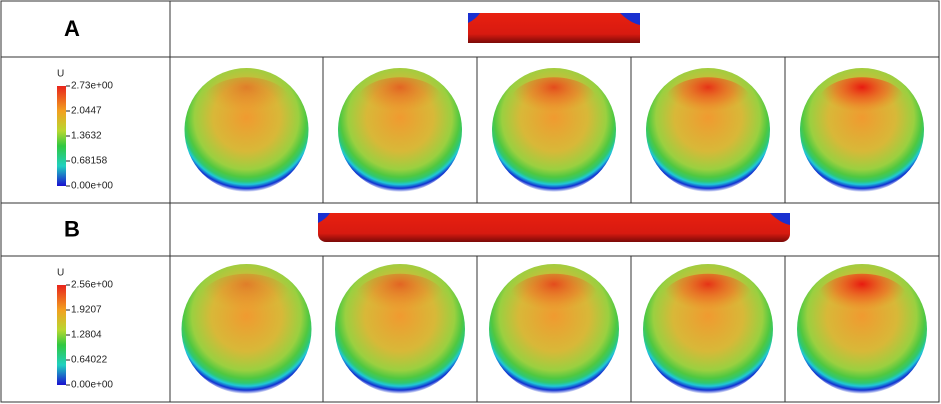 This screenshot has height=404, width=941. I want to click on colorbar-label: 0.64022, so click(89, 360).